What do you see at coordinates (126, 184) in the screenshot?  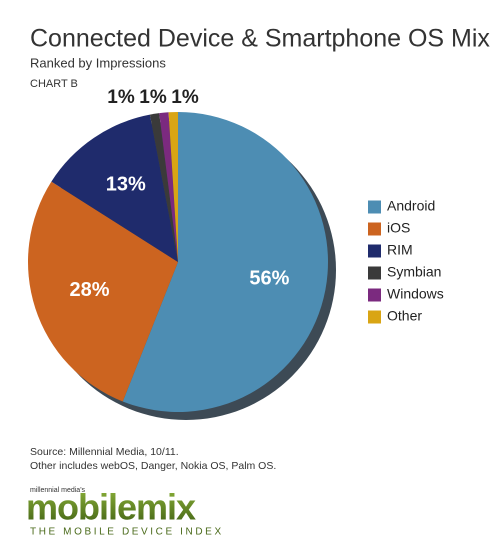 I see `value-label: 13%` at bounding box center [126, 184].